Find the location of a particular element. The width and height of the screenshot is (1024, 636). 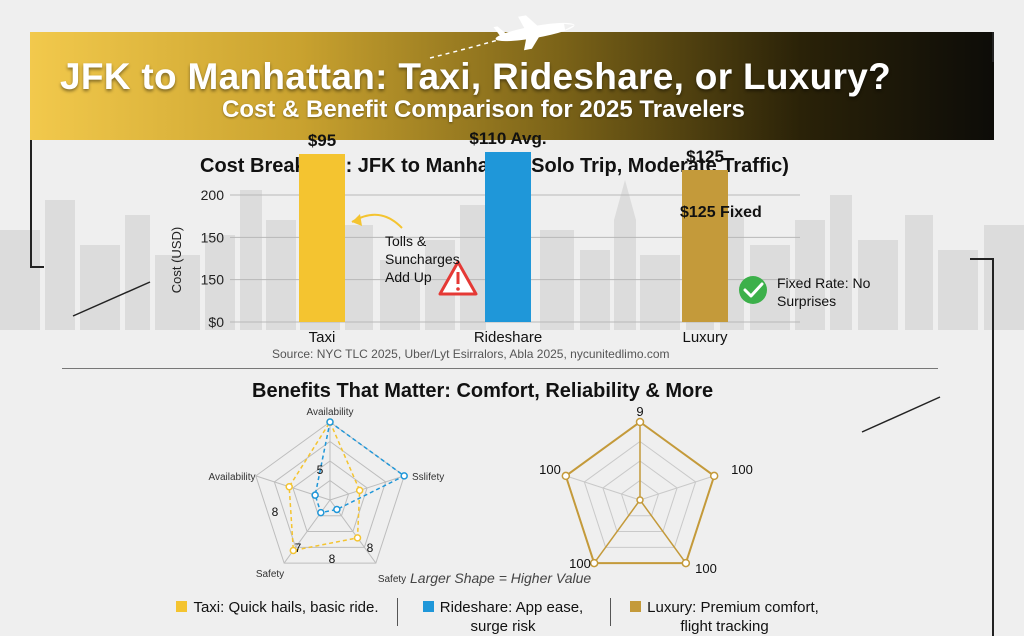

legend-luxury: Luxury: Premium comfort, flight tracking is located at coordinates (724, 617).